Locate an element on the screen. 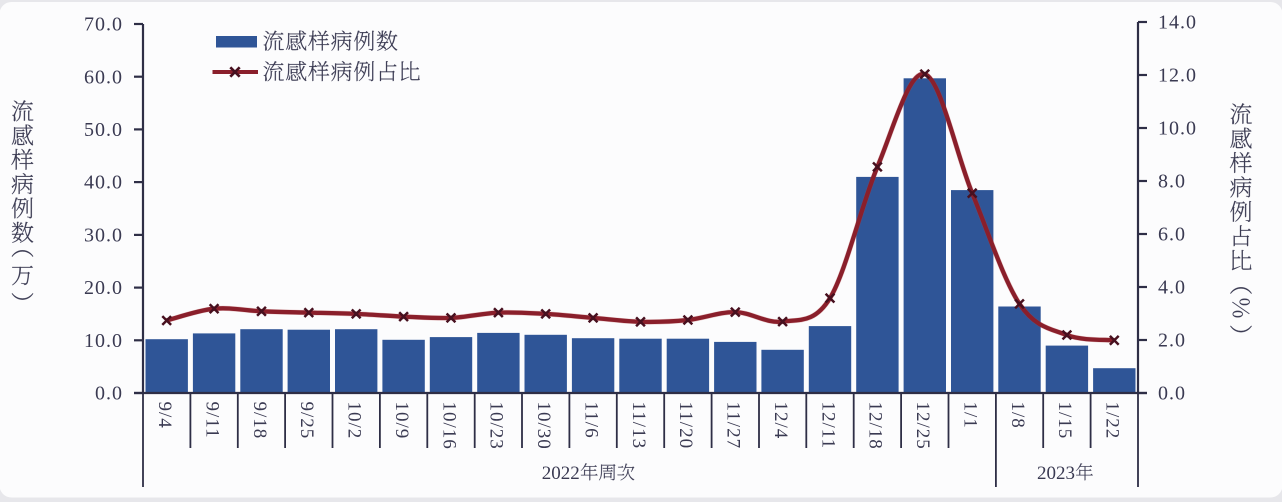  svg-text: 11/20 is located at coordinates (685, 426).